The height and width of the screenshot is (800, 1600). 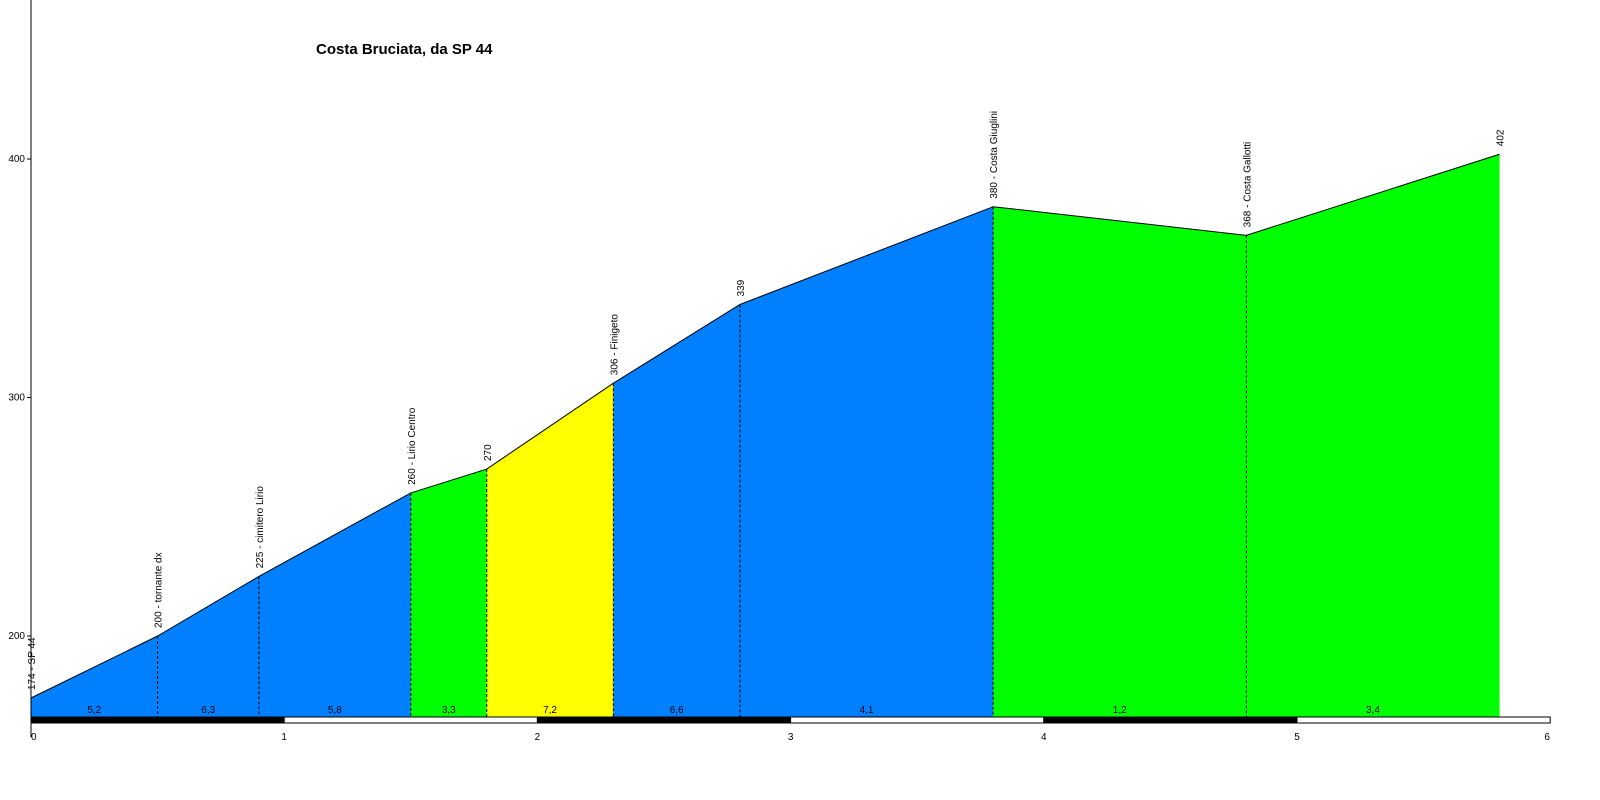 I want to click on x-tick-label: 5, so click(x=1297, y=737).